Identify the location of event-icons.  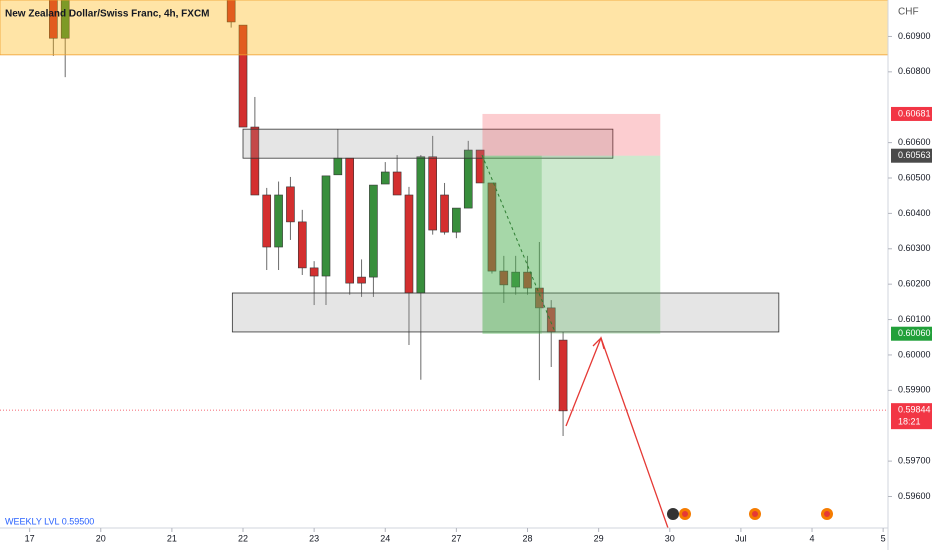
(750, 514).